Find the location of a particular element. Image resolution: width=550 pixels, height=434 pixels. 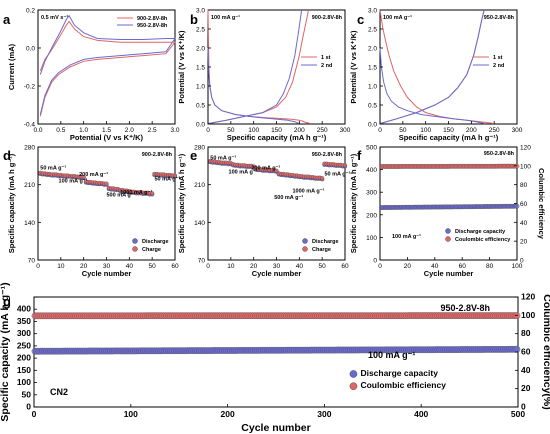

y-tick-label: 50 is located at coordinates (27, 394).